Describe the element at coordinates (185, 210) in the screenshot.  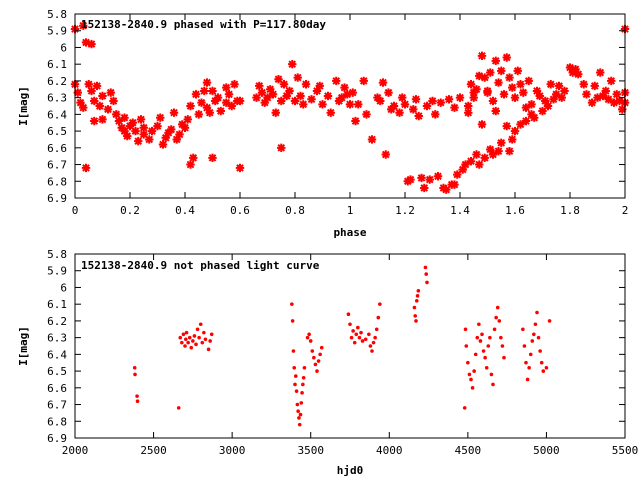
I see `x-tick-label: 0.4` at that location.